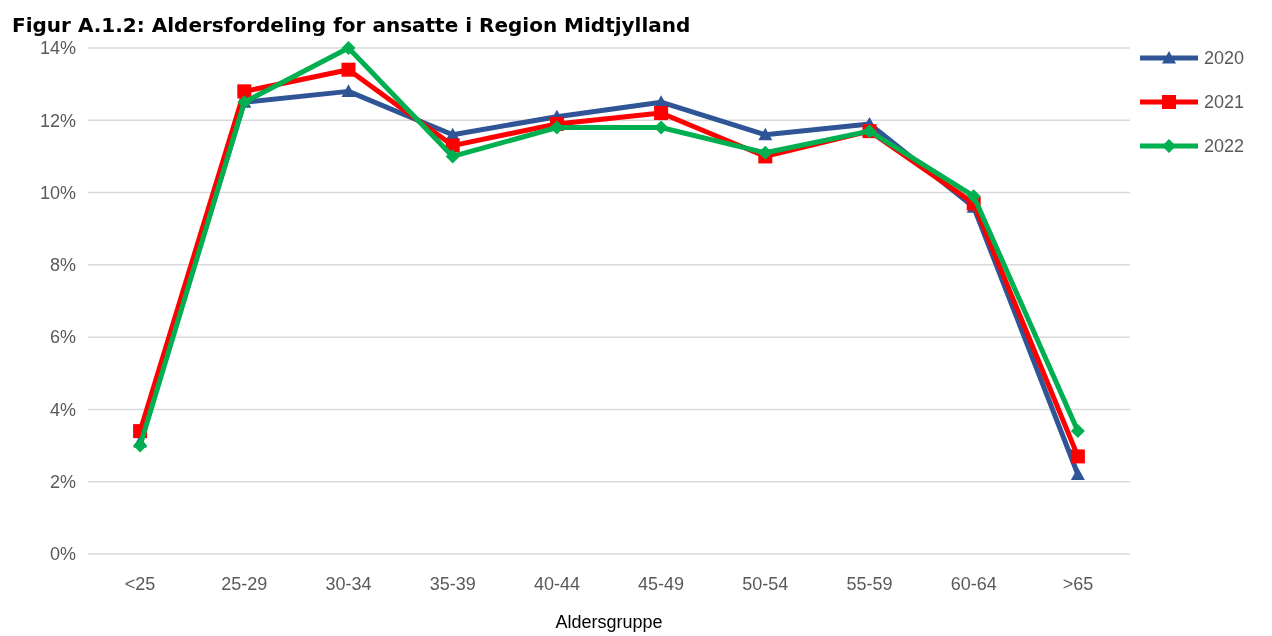  Describe the element at coordinates (661, 584) in the screenshot. I see `x-tick-label: 45-49` at that location.